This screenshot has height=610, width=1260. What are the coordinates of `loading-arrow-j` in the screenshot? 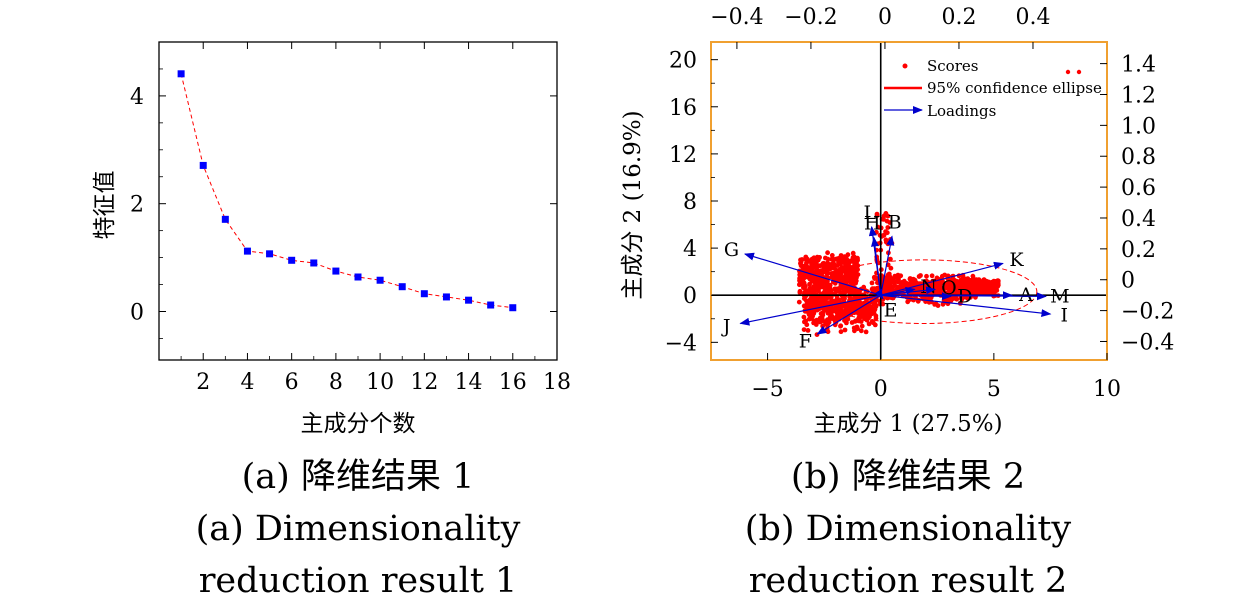 It's located at (810, 310).